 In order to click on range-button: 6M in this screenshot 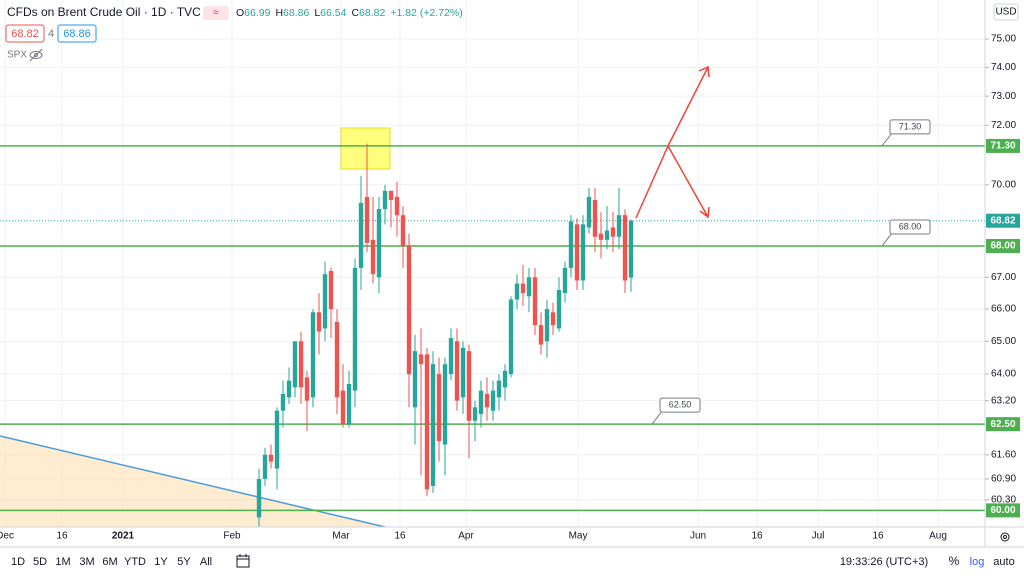, I will do `click(109, 562)`.